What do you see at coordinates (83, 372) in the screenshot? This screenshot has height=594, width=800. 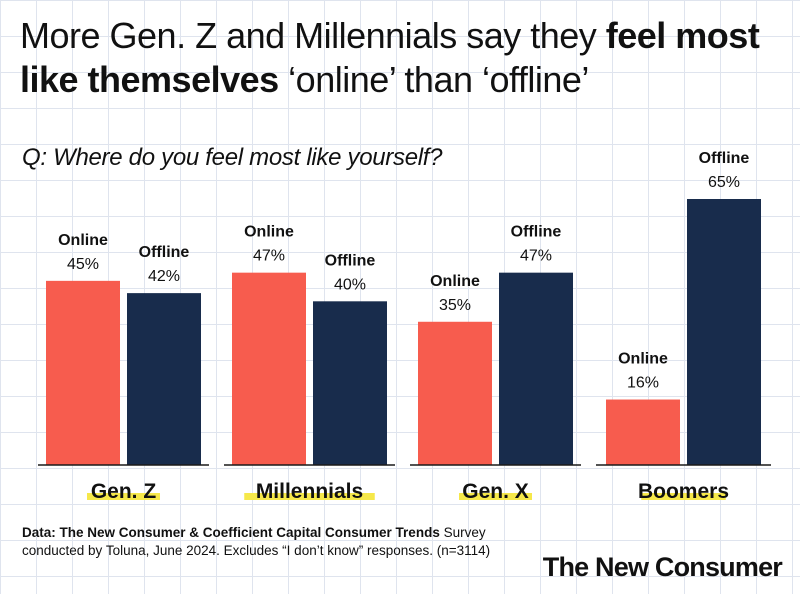 I see `bar-gen-z-online` at bounding box center [83, 372].